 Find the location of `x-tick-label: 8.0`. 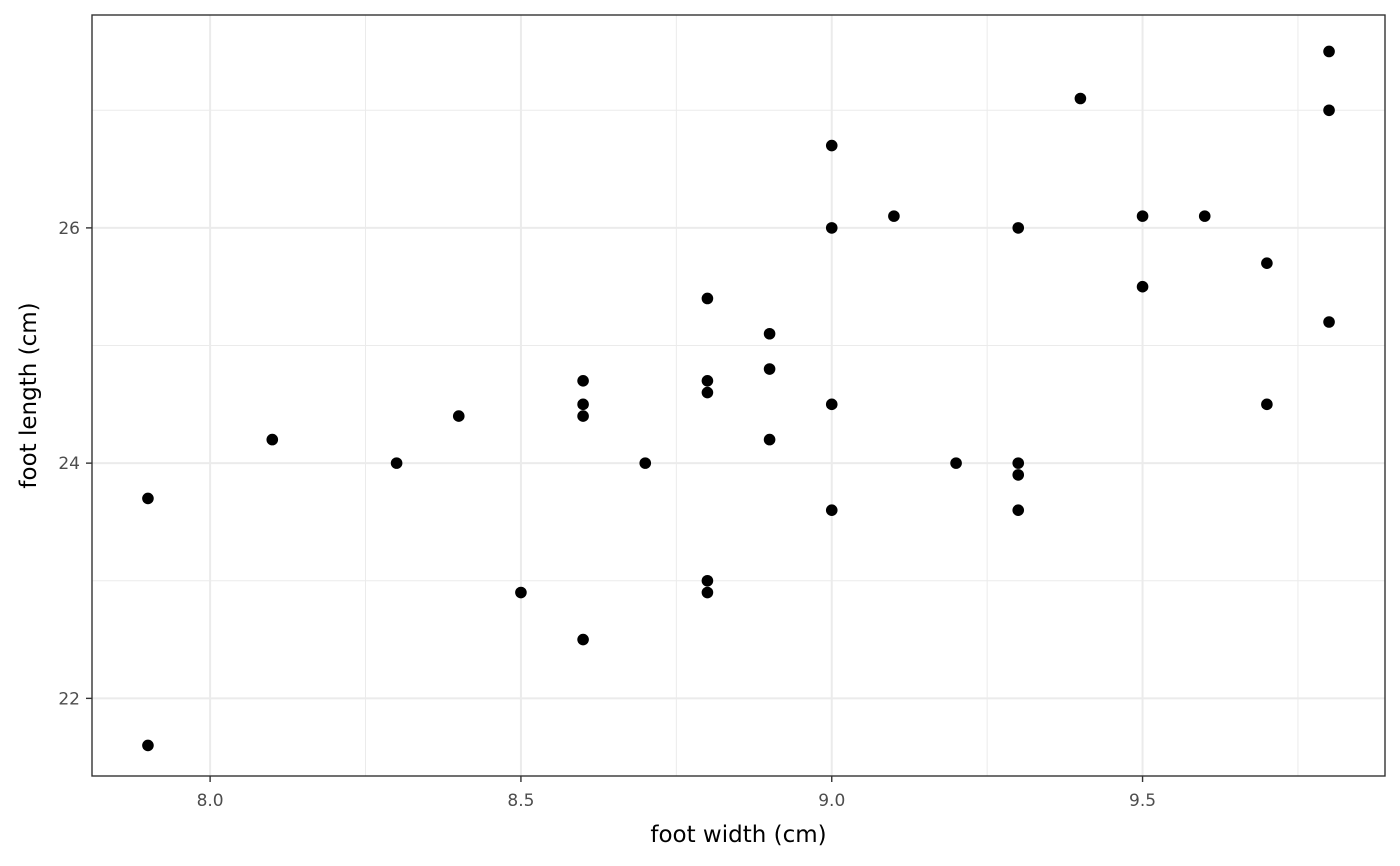

x-tick-label: 8.0 is located at coordinates (210, 801).